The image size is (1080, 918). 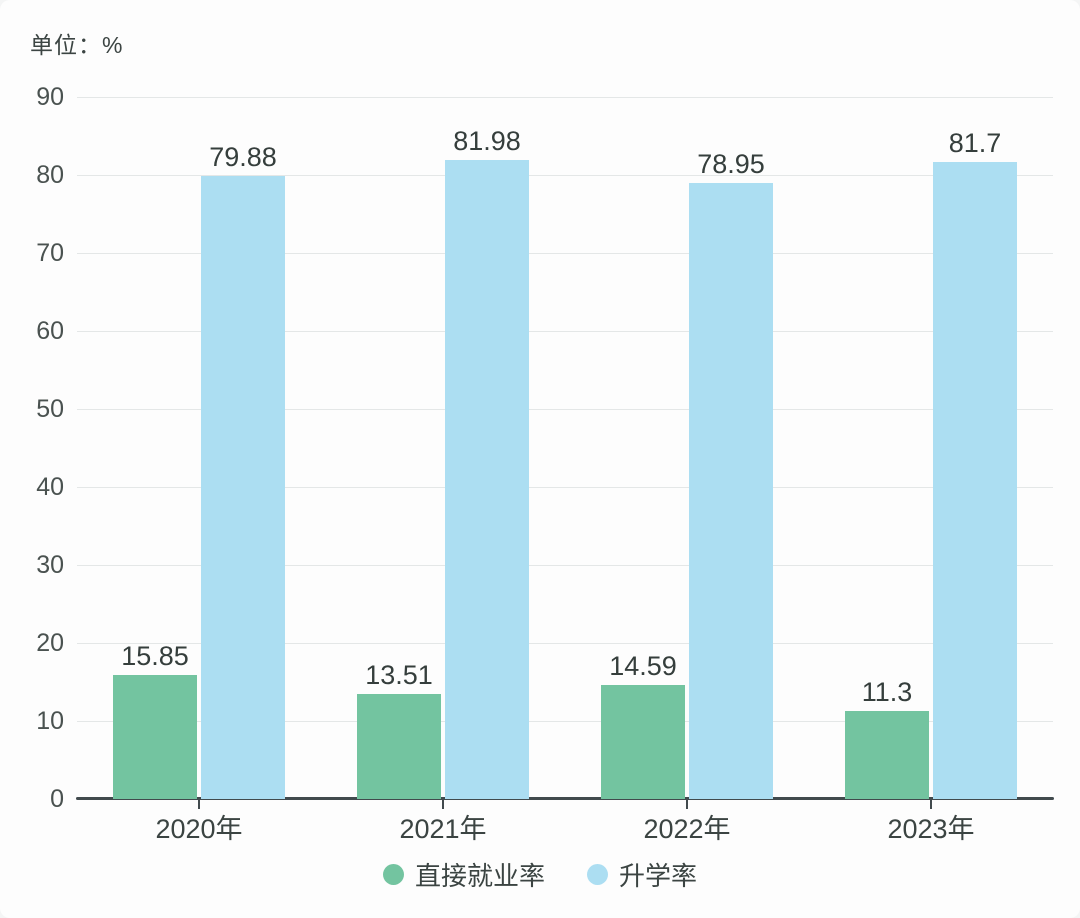 What do you see at coordinates (643, 742) in the screenshot?
I see `bar-直接就业率-2022年` at bounding box center [643, 742].